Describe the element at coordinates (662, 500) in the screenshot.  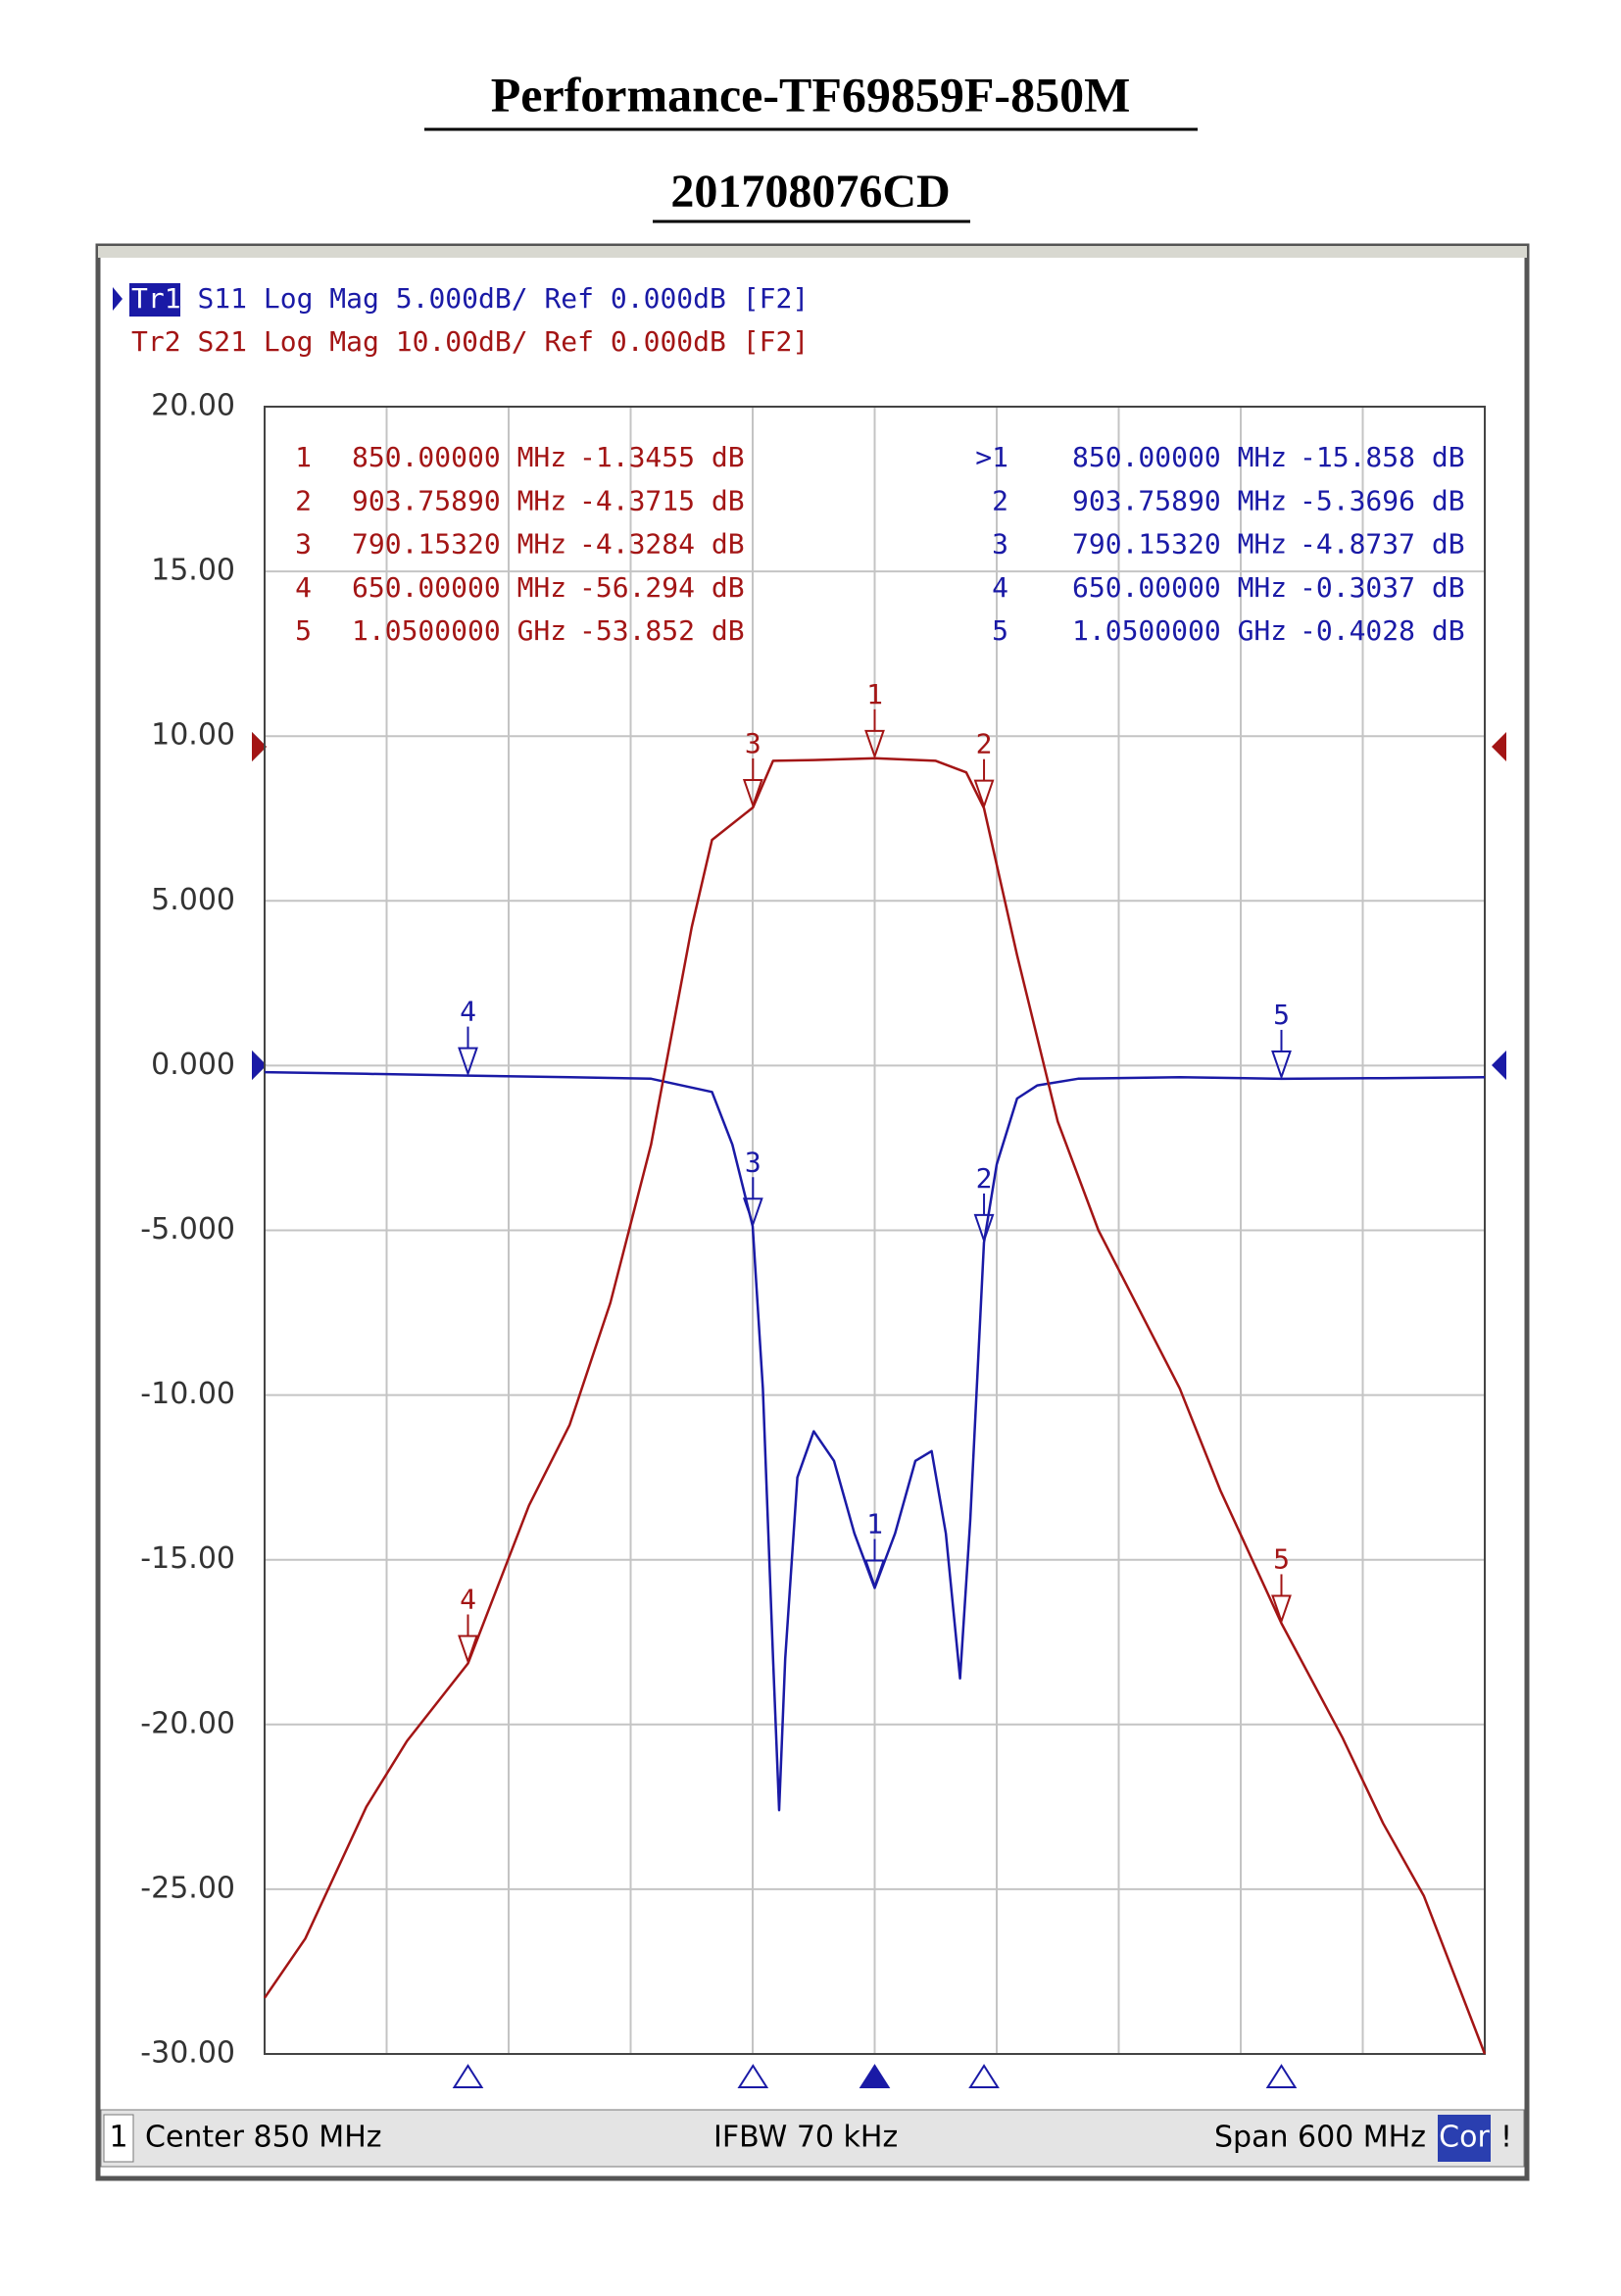
I see `marker-table-value: -4.3715 dB` at that location.